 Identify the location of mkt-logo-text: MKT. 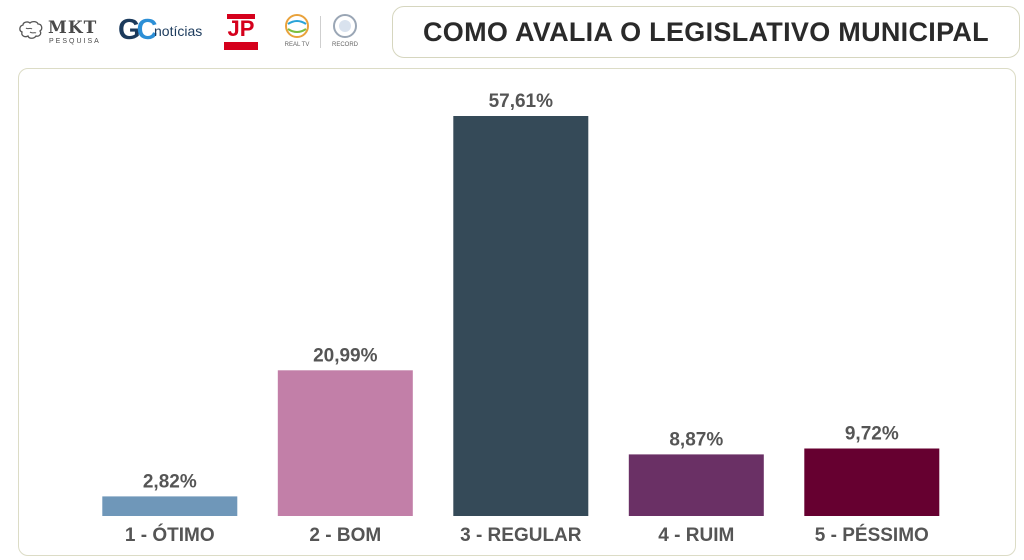
(73, 28).